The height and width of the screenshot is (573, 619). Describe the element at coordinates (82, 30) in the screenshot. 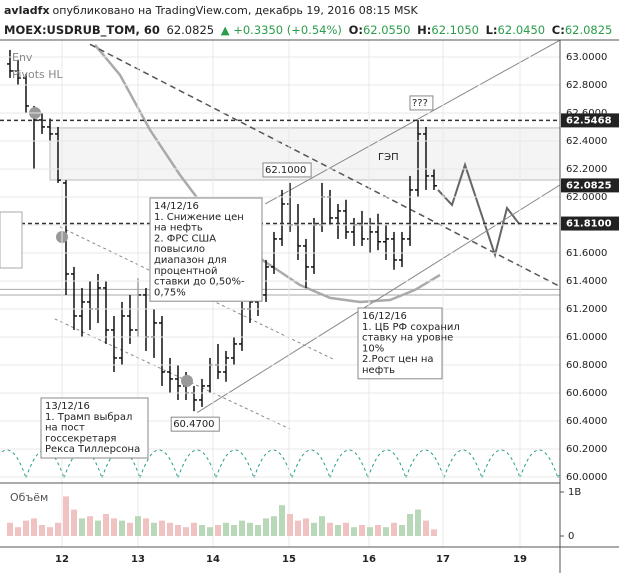

I see `symbol: MOEX:USDRUB_TOM, 60` at that location.